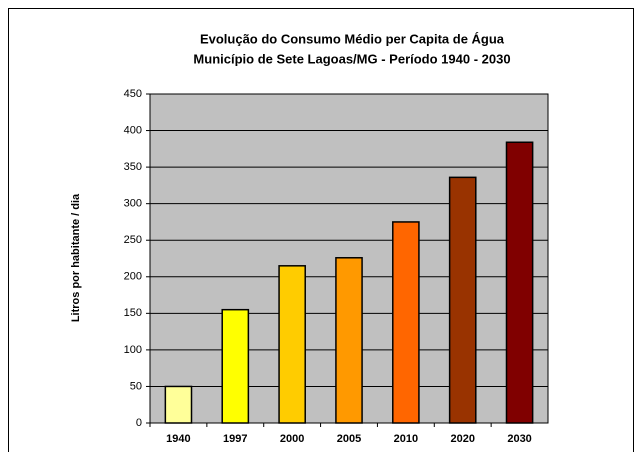 This screenshot has width=642, height=452. What do you see at coordinates (406, 439) in the screenshot?
I see `x-tick-label: 2010` at bounding box center [406, 439].